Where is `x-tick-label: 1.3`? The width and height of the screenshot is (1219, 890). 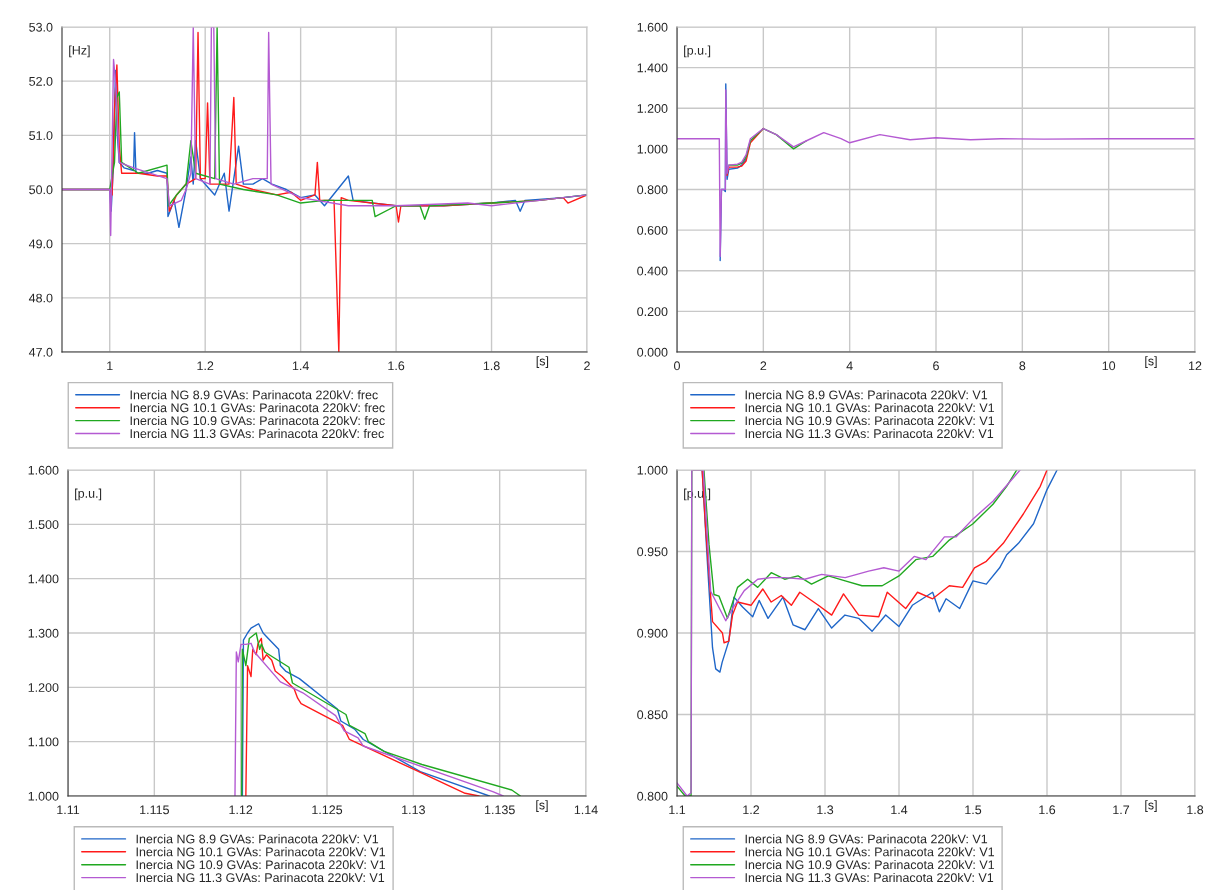 x-tick-label: 1.3 is located at coordinates (825, 810).